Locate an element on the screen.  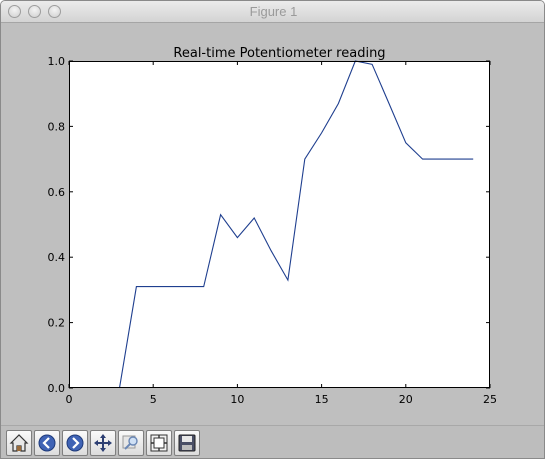
back-icon is located at coordinates (47, 443).